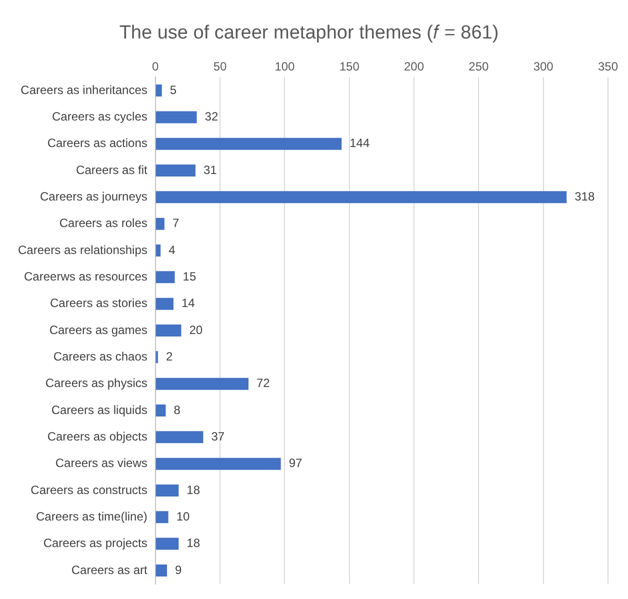 The height and width of the screenshot is (599, 628). Describe the element at coordinates (176, 223) in the screenshot. I see `data-label: 7` at that location.